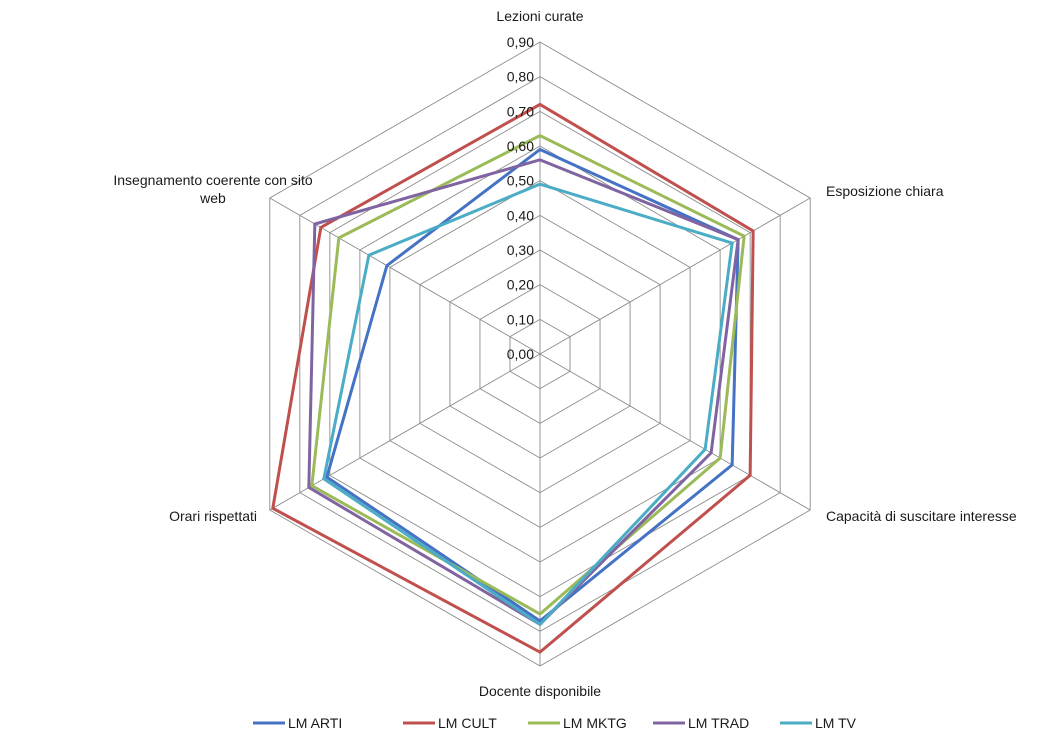 The width and height of the screenshot is (1058, 736). What do you see at coordinates (836, 723) in the screenshot?
I see `legend-label: LM TV` at bounding box center [836, 723].